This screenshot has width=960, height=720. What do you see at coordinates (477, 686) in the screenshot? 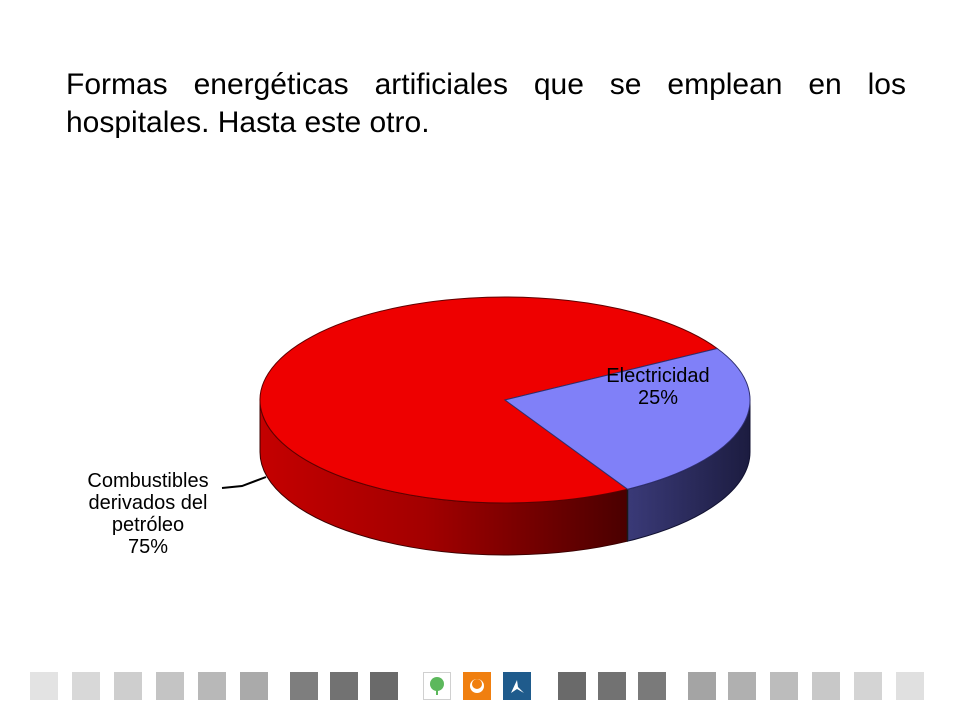
I see `sun-logo-icon` at bounding box center [477, 686].